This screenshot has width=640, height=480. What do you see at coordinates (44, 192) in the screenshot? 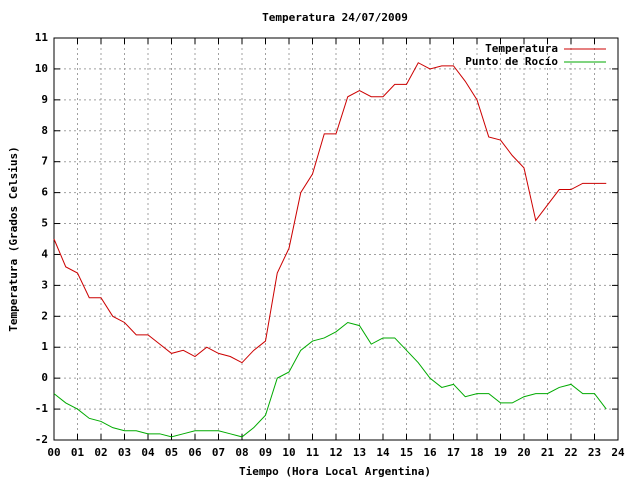
I see `y-tick-label: 6` at bounding box center [44, 192].